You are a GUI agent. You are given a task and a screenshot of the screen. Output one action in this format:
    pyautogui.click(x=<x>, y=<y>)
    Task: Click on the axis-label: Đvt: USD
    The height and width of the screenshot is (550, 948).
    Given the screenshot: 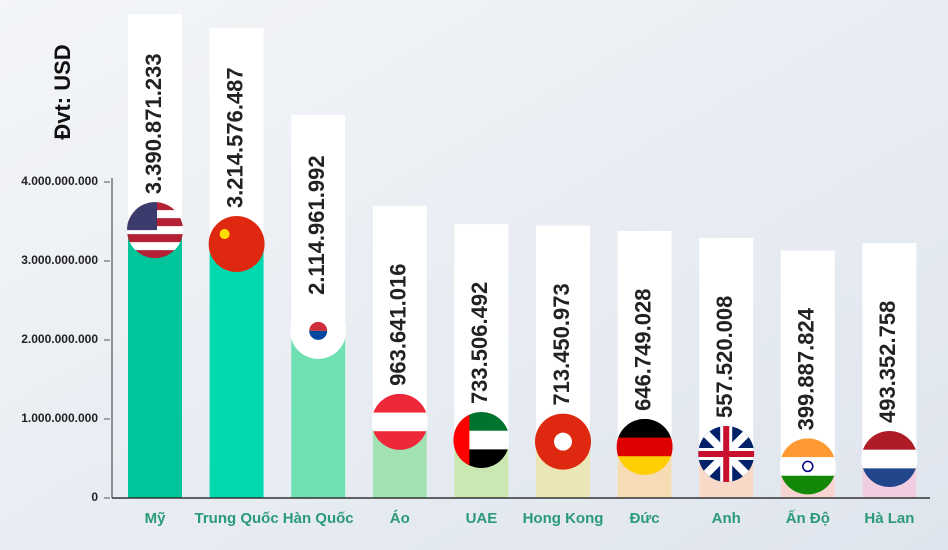 What is the action you would take?
    pyautogui.click(x=62, y=91)
    